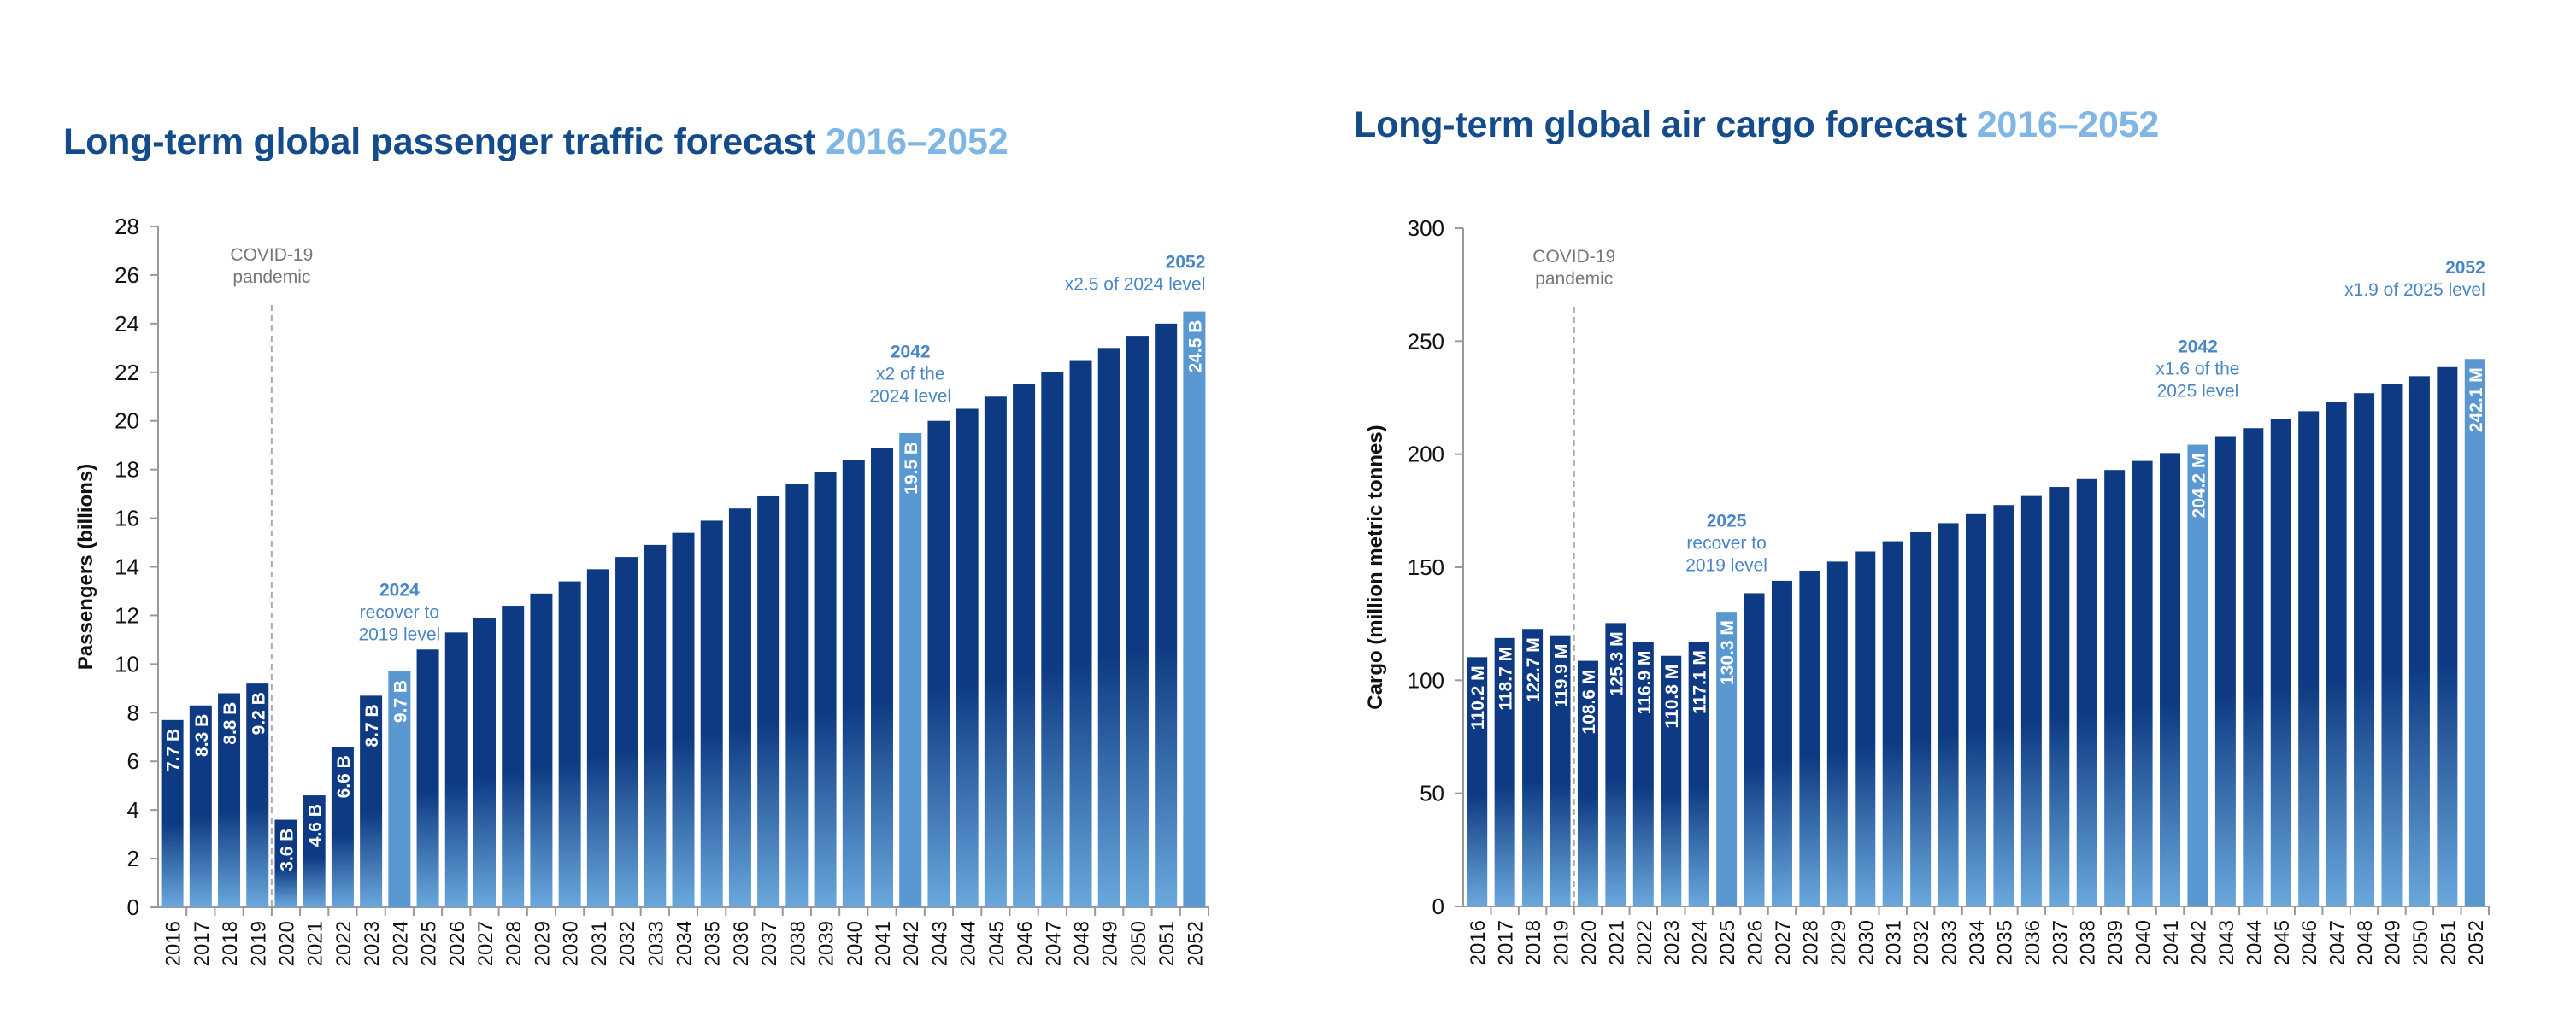 This screenshot has width=2576, height=1020. What do you see at coordinates (2170, 680) in the screenshot?
I see `cargo-bar-2041` at bounding box center [2170, 680].